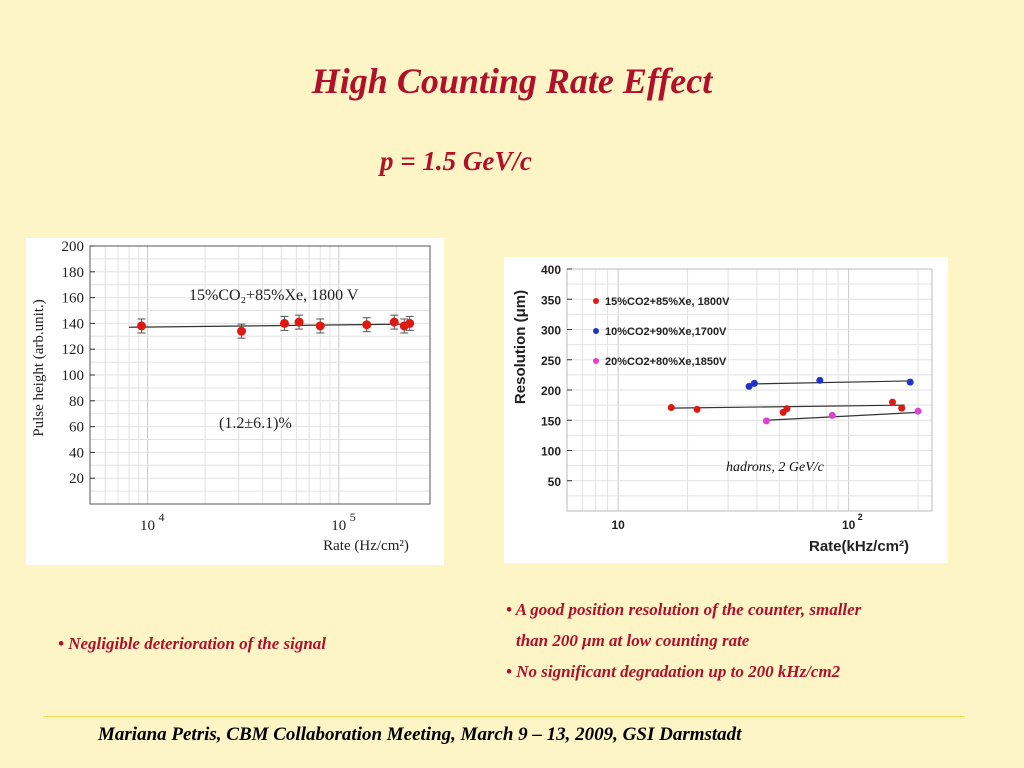  I want to click on deviation-annotation: (1.2±6.1)%, so click(255, 423).